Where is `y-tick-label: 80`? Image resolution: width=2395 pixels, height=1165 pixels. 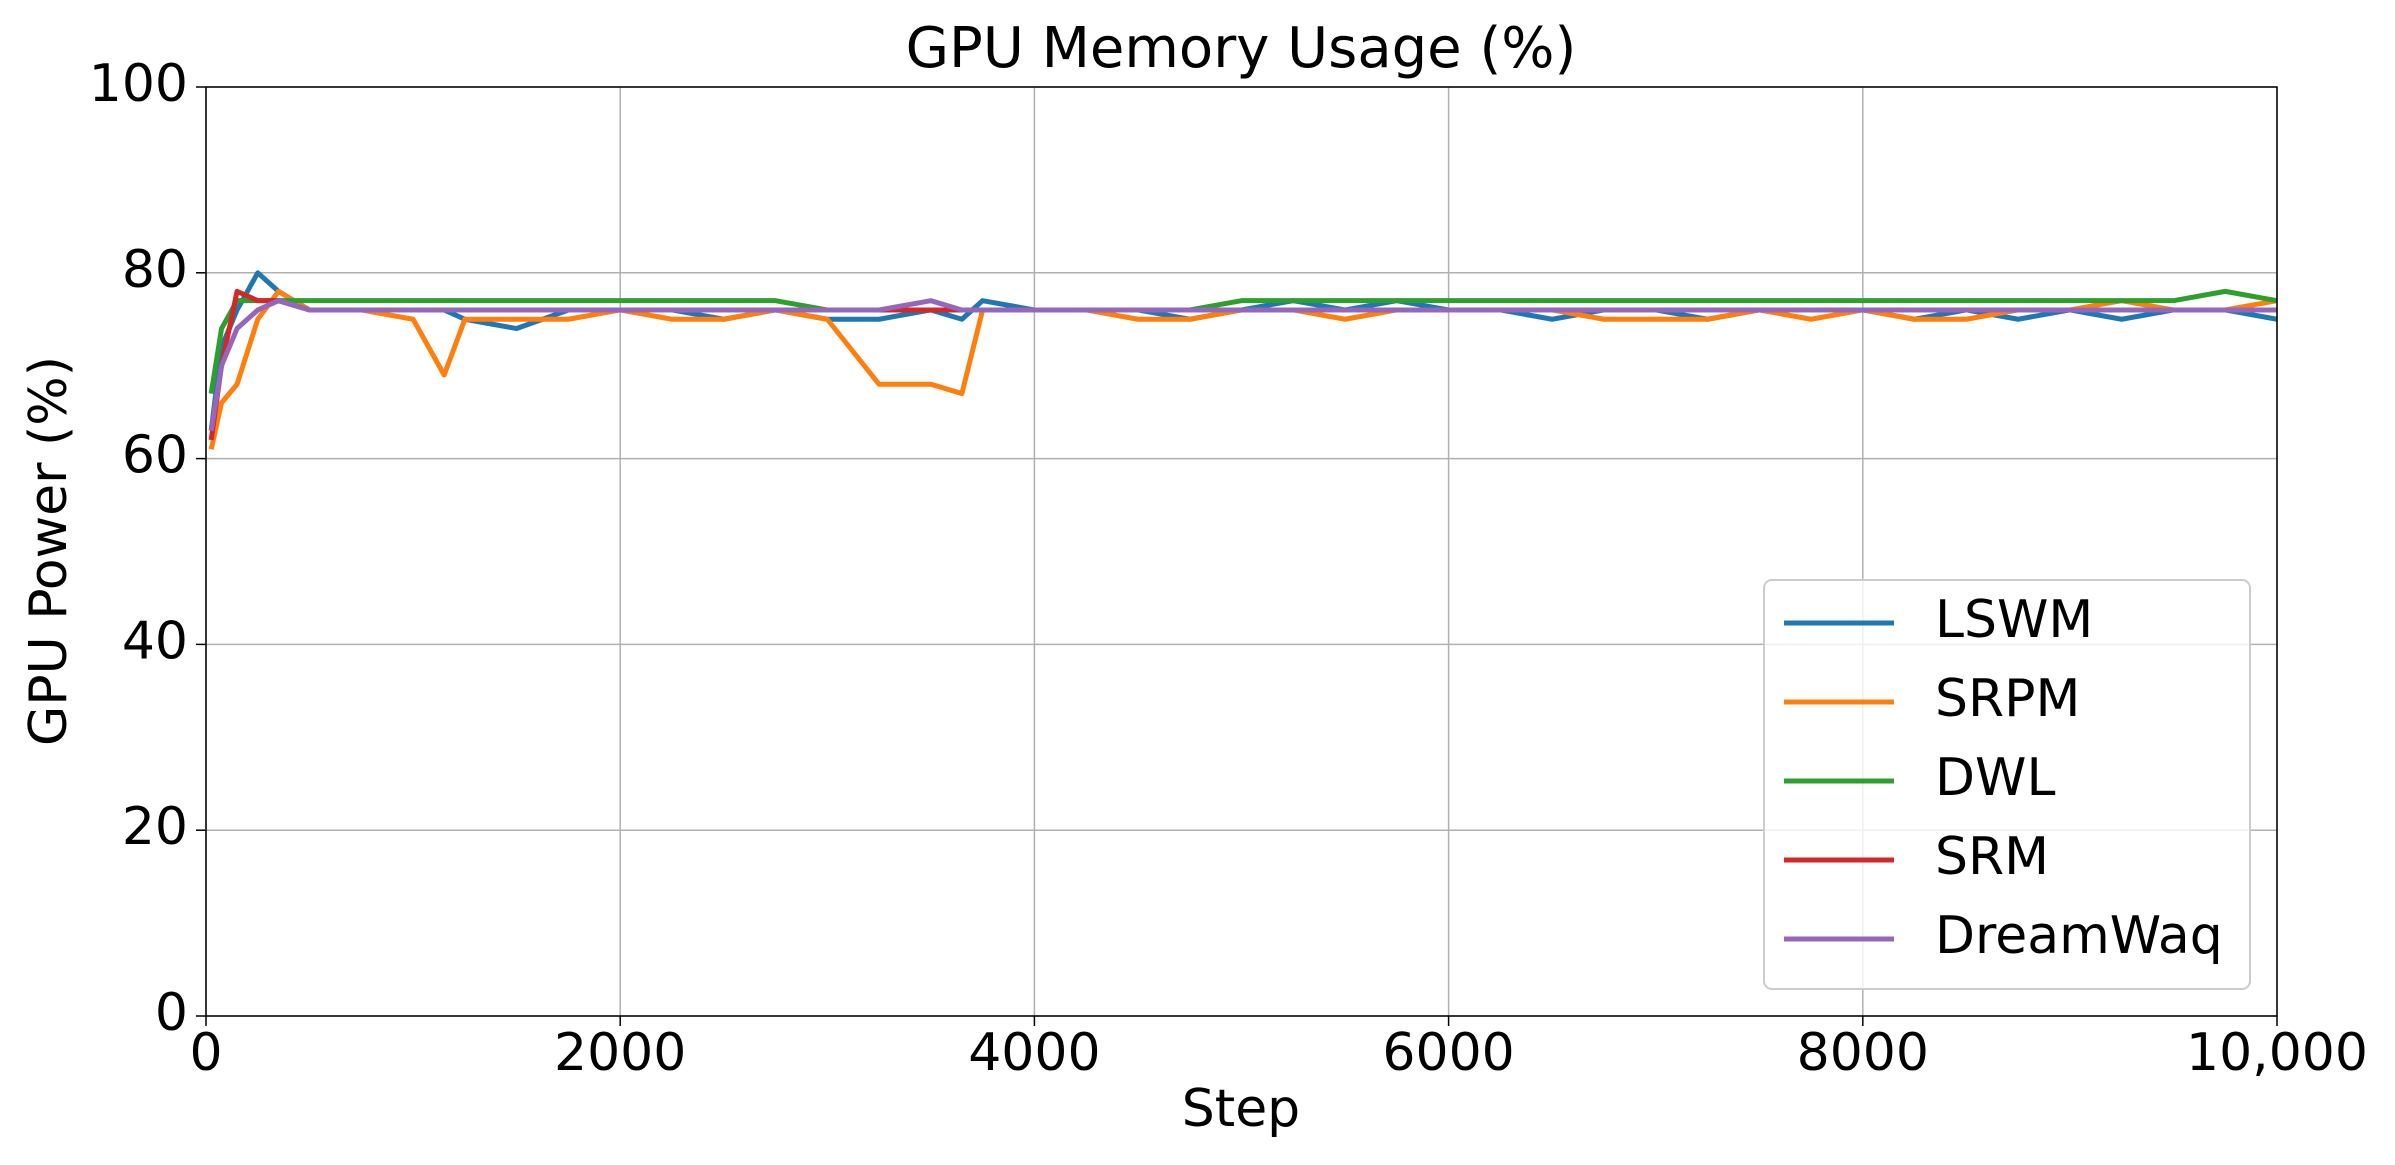 y-tick-label: 80 is located at coordinates (155, 270).